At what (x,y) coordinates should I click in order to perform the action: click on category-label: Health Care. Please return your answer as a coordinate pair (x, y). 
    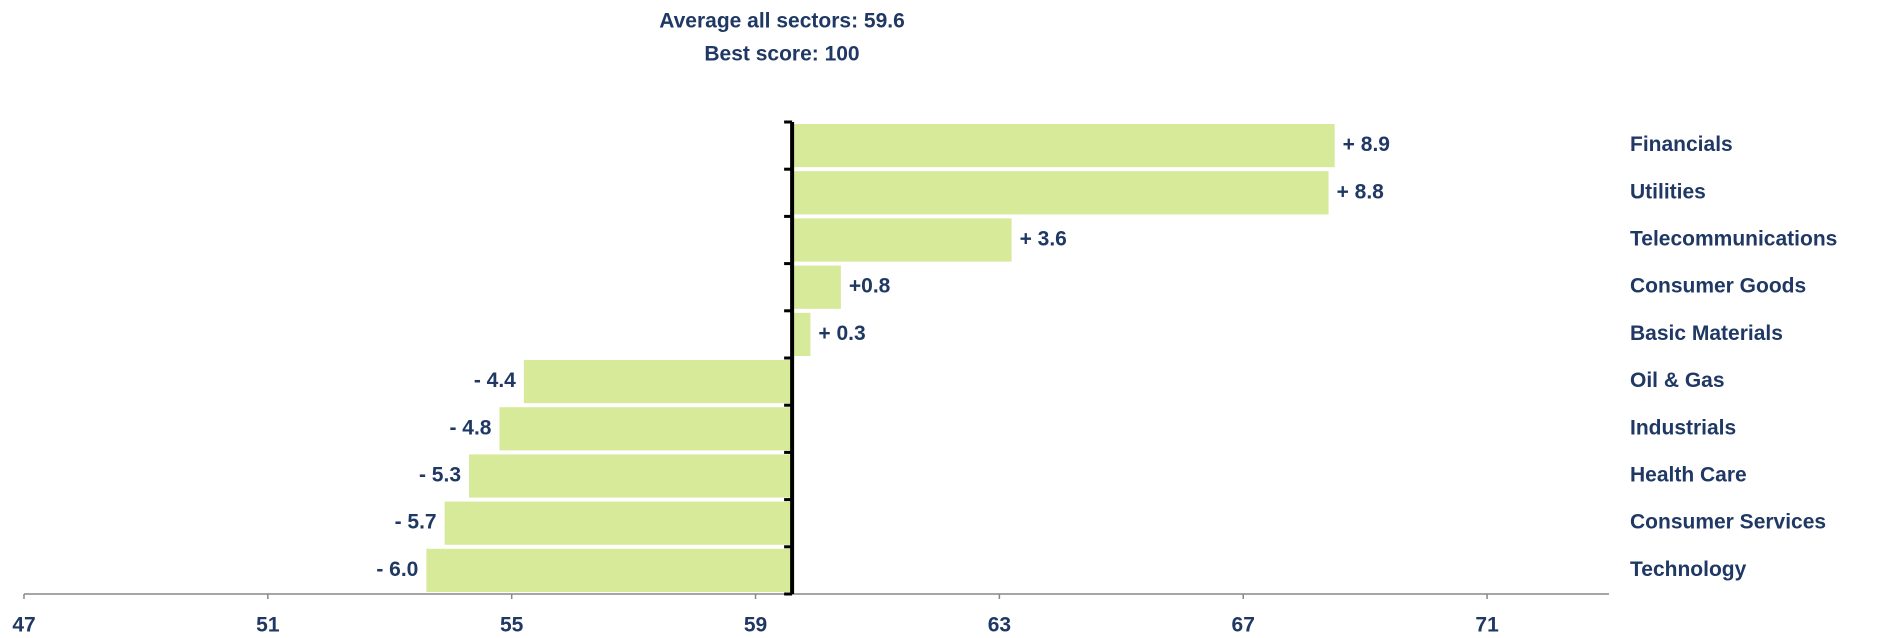
    Looking at the image, I should click on (1688, 475).